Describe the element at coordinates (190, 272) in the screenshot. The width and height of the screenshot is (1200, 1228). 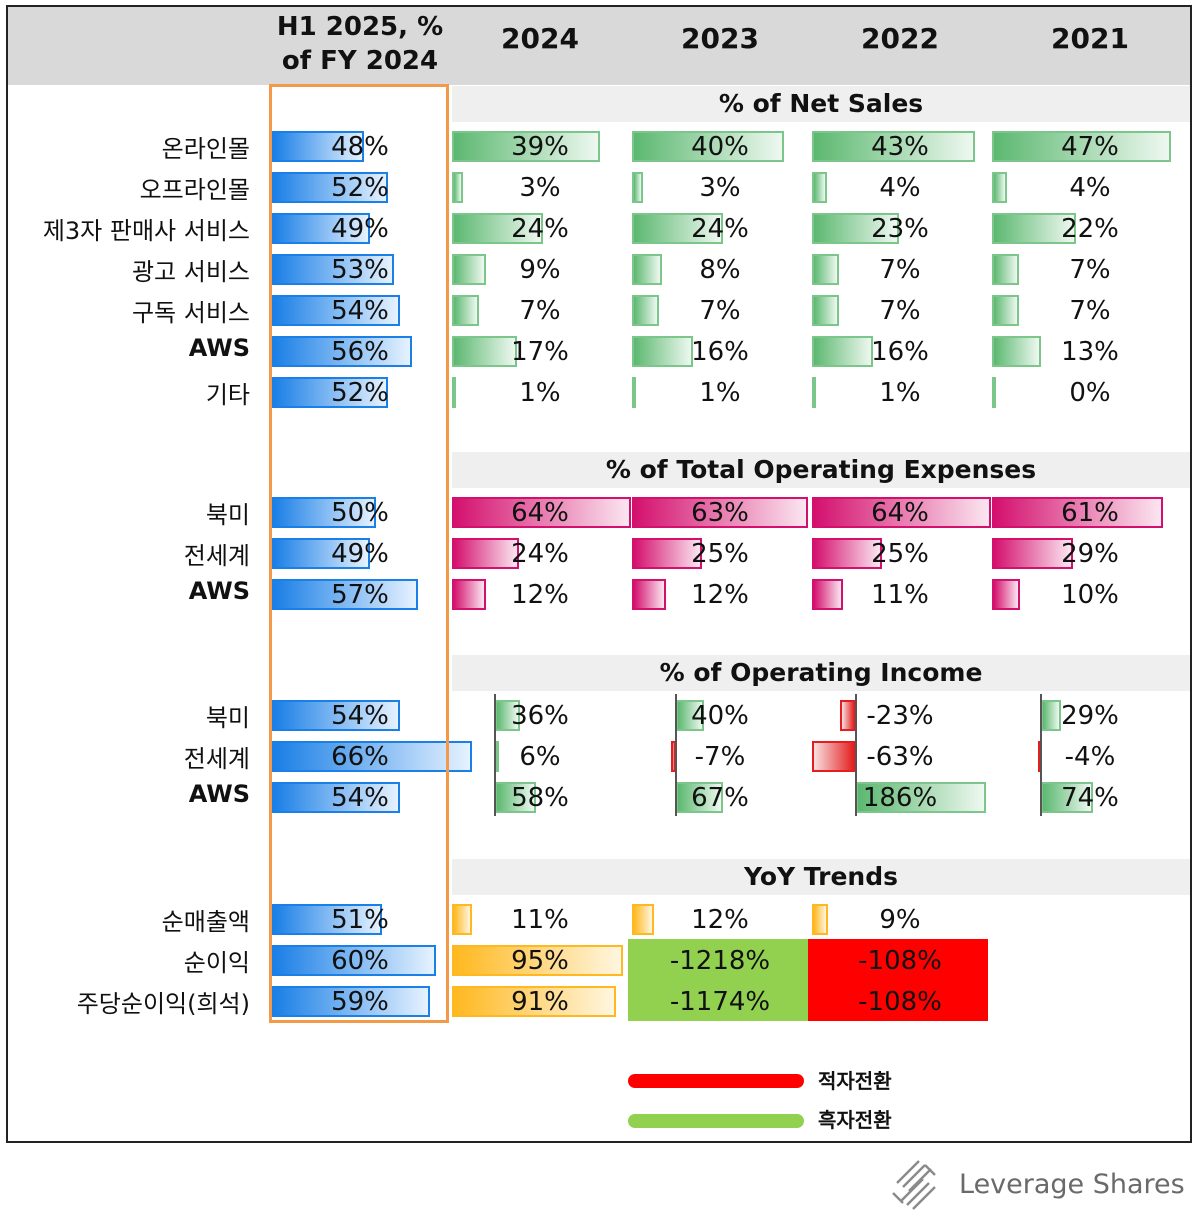
I see `row-label-0-3: 광고 서비스` at that location.